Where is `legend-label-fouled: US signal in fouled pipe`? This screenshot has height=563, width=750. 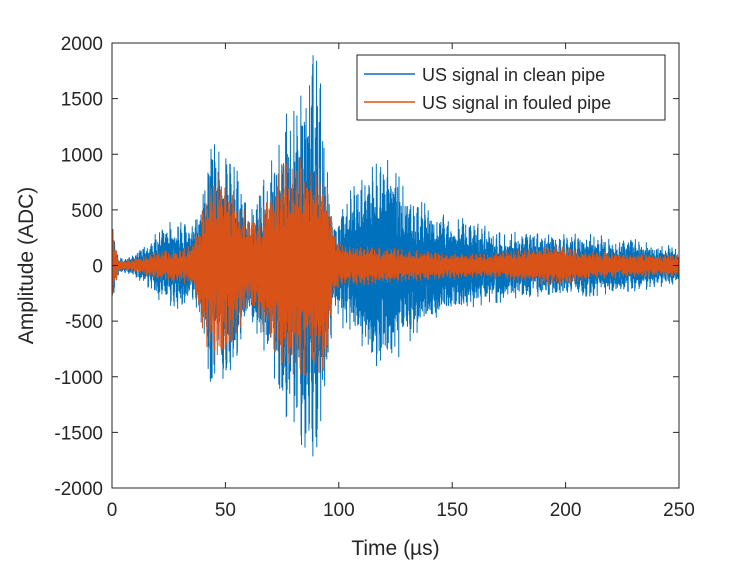
legend-label-fouled: US signal in fouled pipe is located at coordinates (516, 103).